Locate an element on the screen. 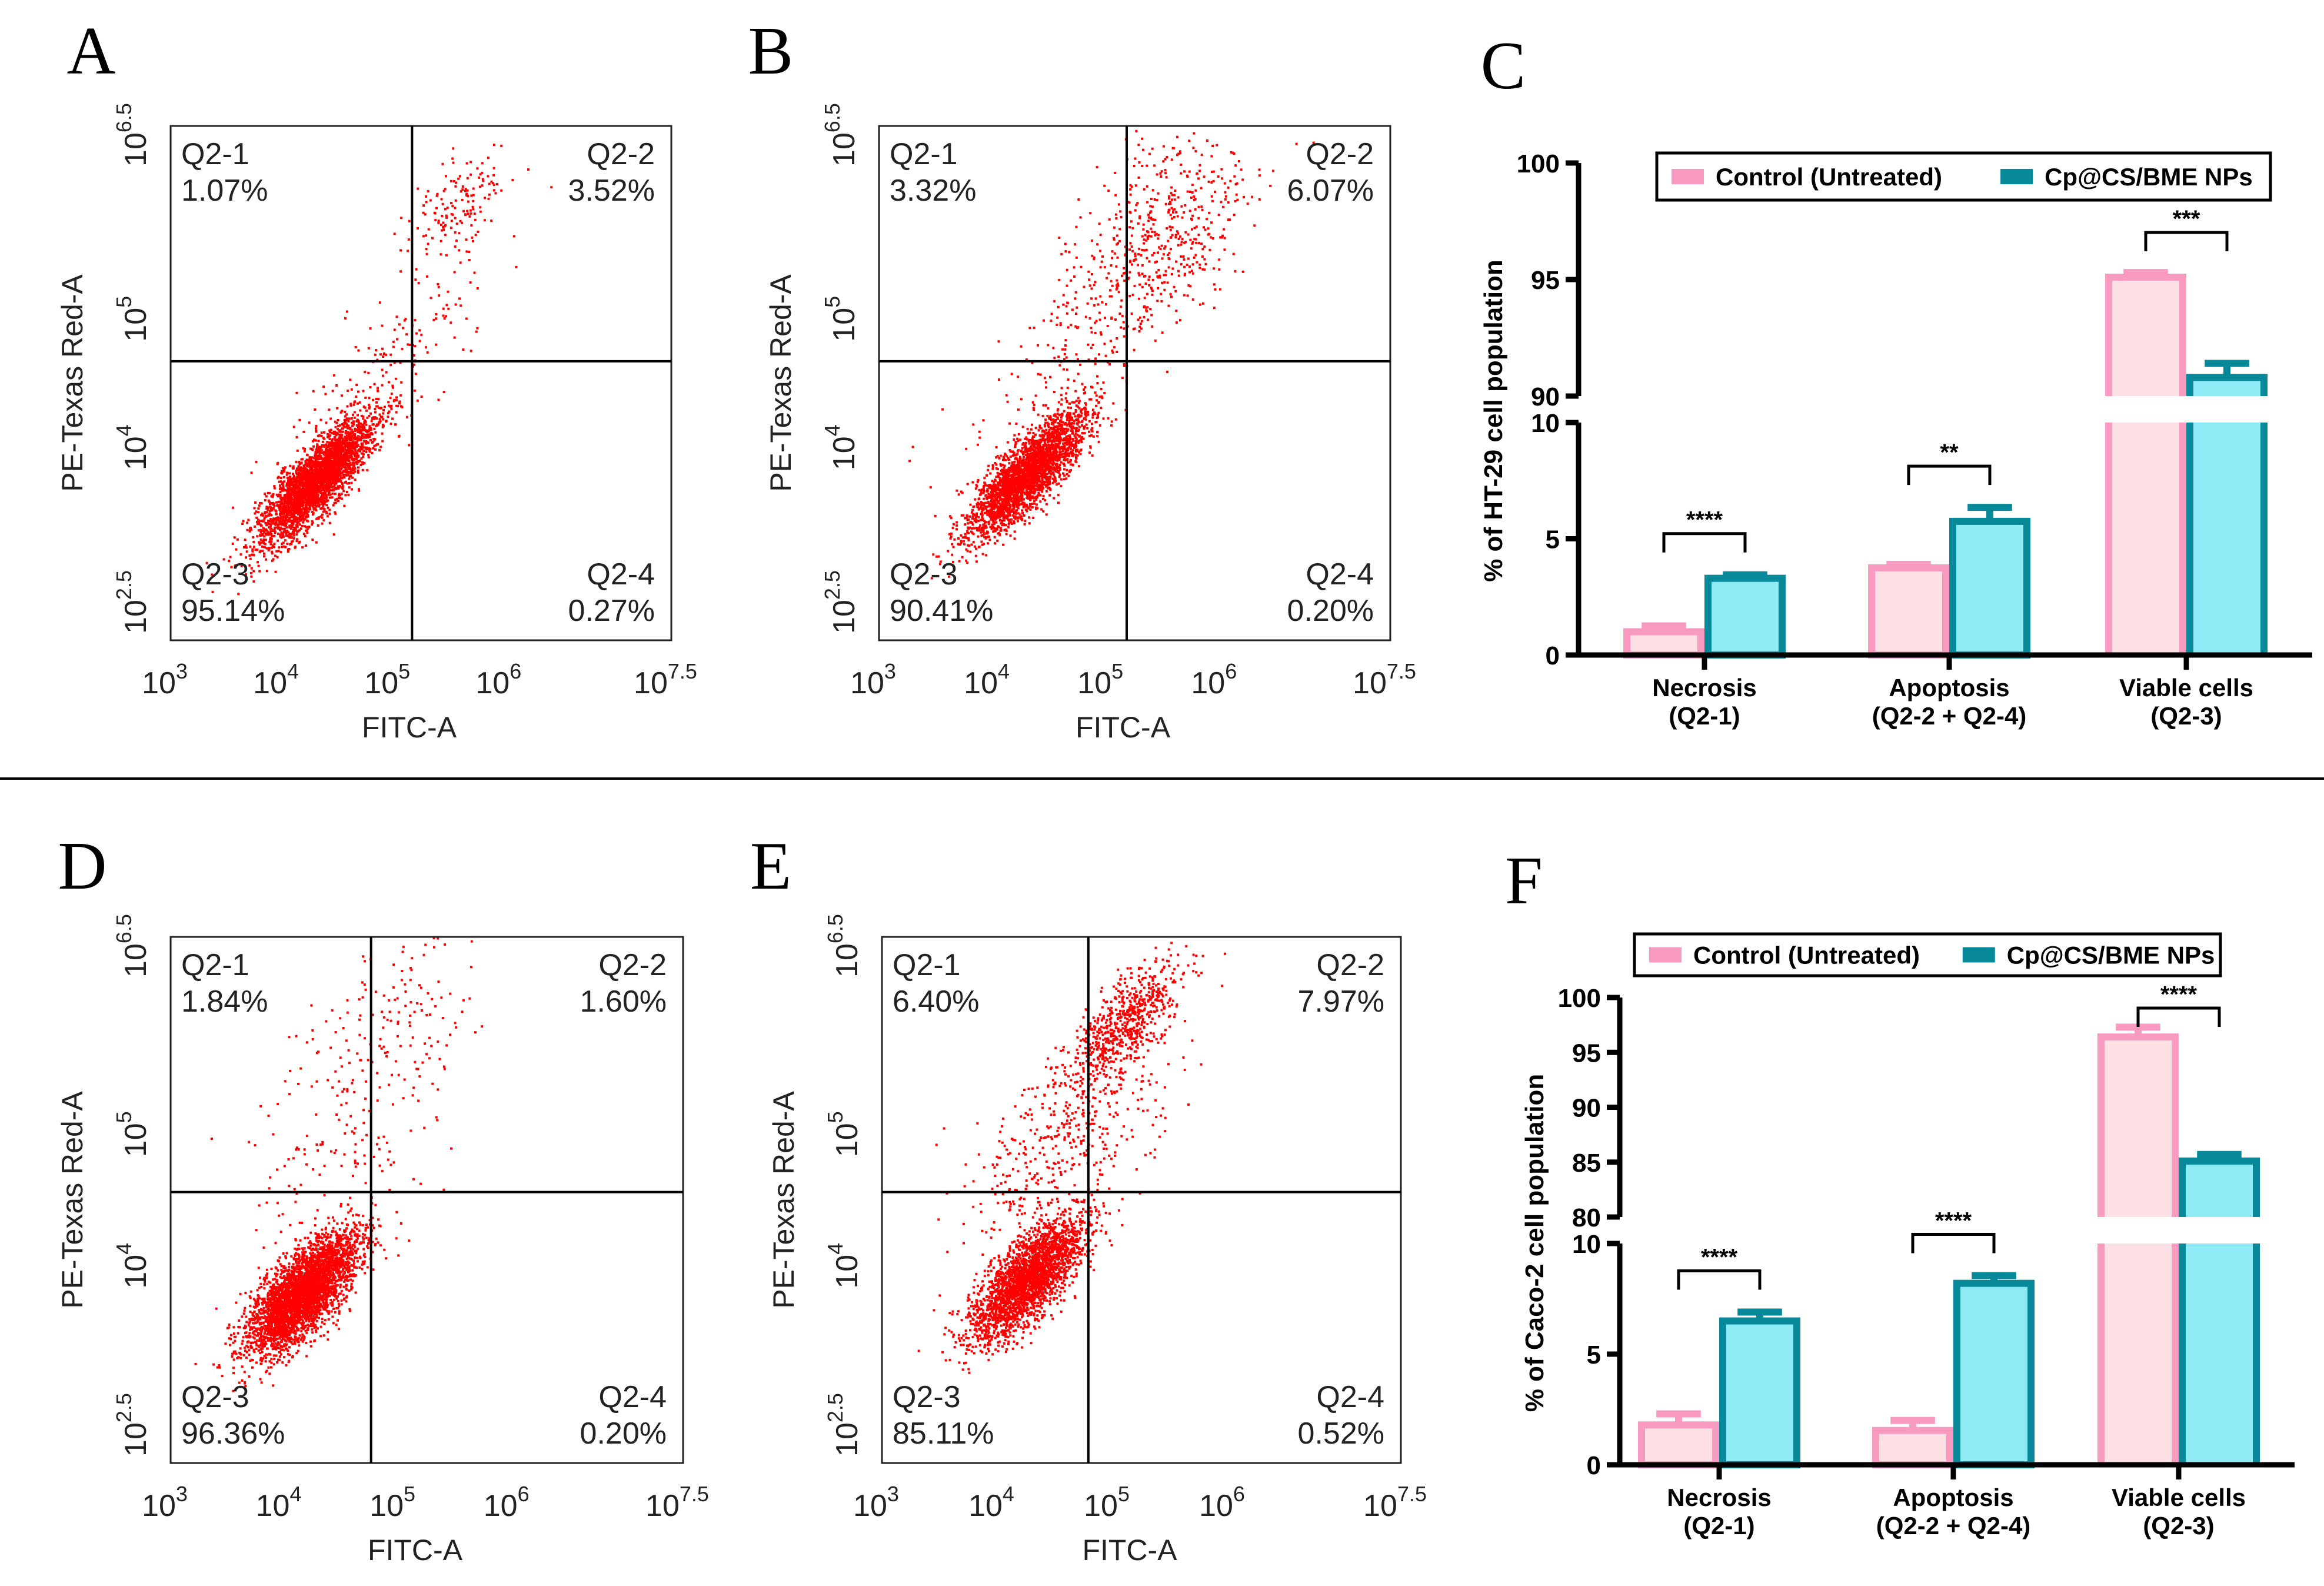  quadrant-name: Q2-4 is located at coordinates (1350, 1397).